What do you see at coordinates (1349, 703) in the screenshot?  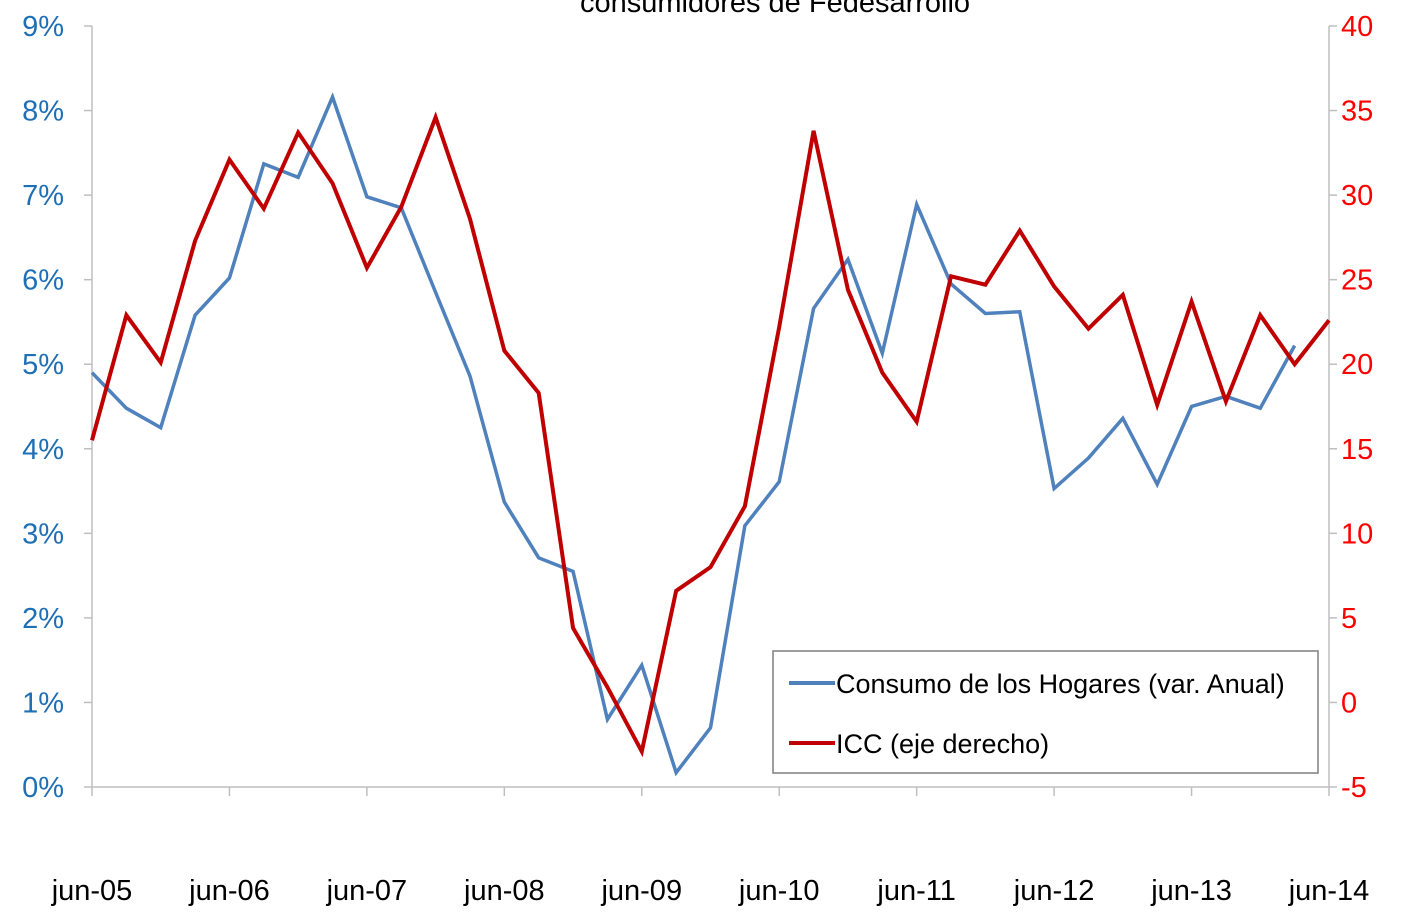 I see `y2-tick-label: 0` at bounding box center [1349, 703].